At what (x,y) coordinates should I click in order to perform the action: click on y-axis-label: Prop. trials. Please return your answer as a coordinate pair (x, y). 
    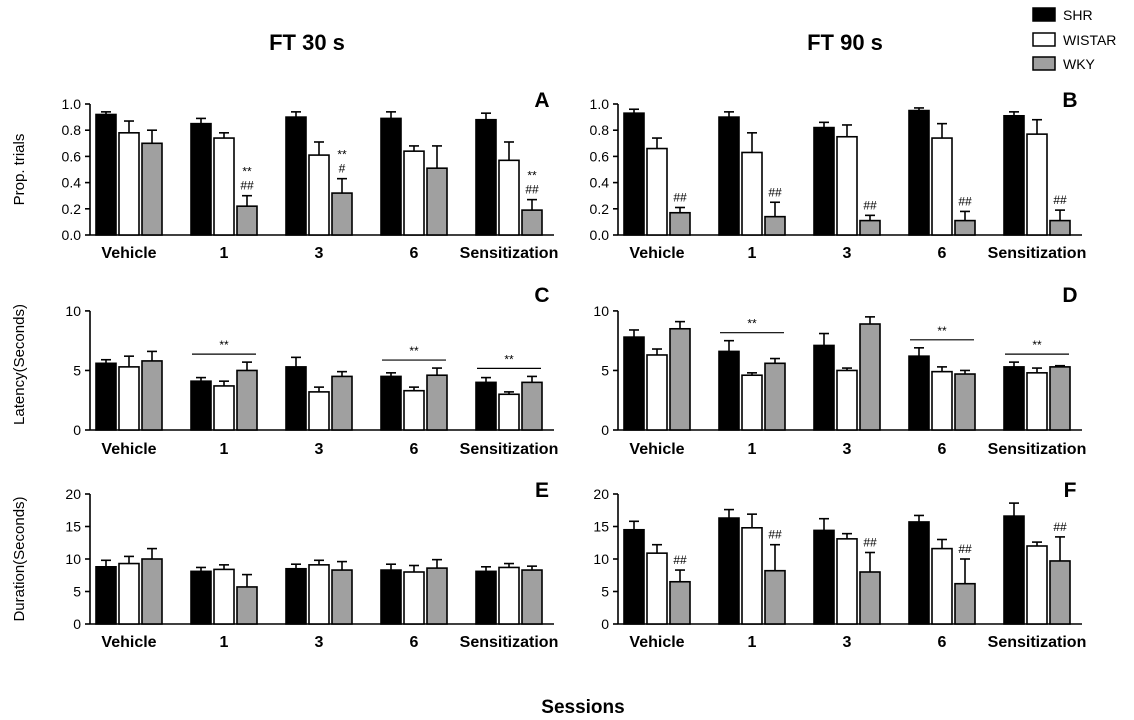
    Looking at the image, I should click on (19, 170).